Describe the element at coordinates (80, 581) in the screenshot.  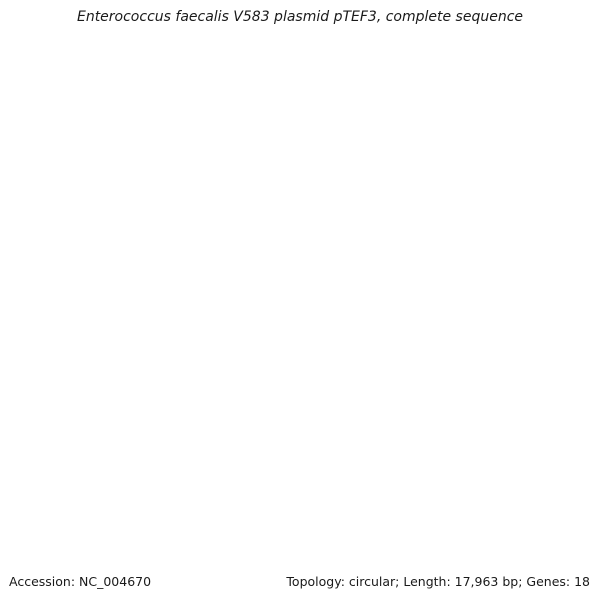
I see `accession-label: Accession: NC_004670` at that location.